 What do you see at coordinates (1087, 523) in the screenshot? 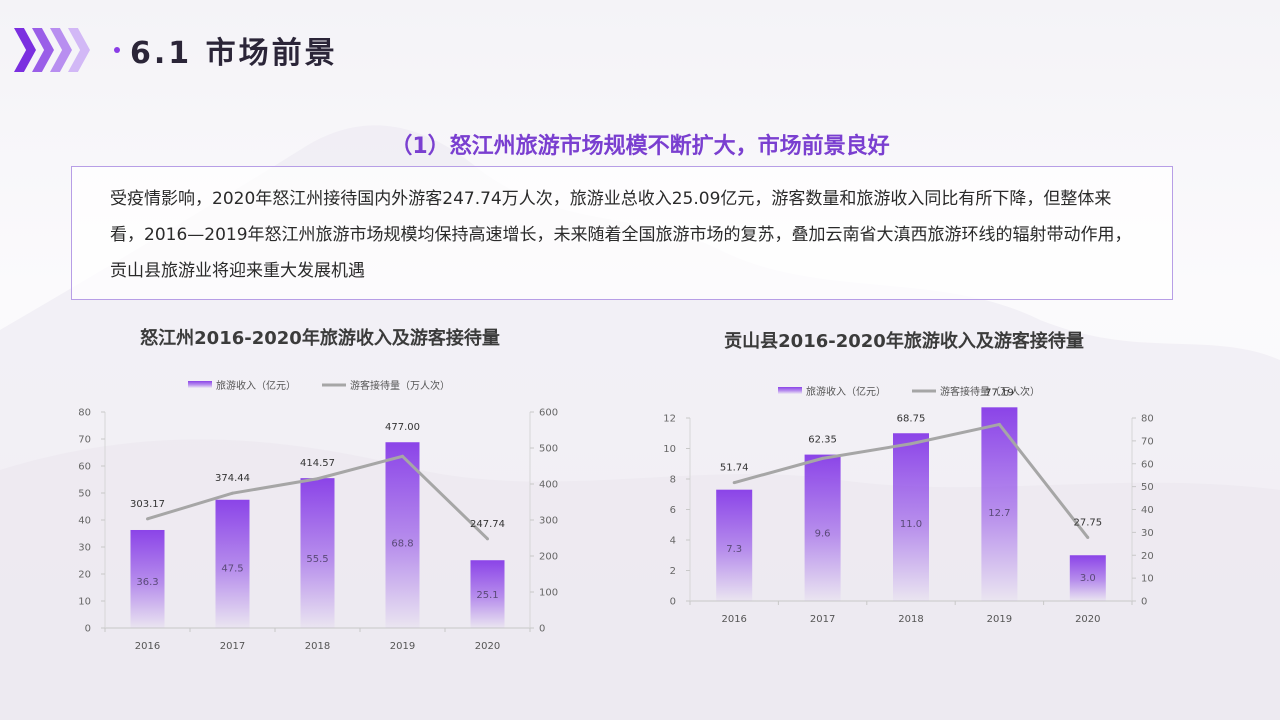
I see `line-value-label: 27.75` at bounding box center [1087, 523].